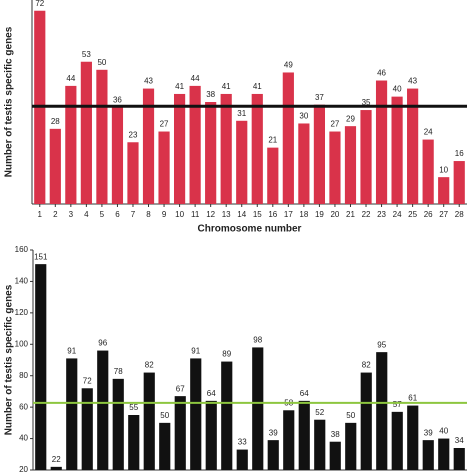  I want to click on x-tick-label: 8, so click(148, 214).